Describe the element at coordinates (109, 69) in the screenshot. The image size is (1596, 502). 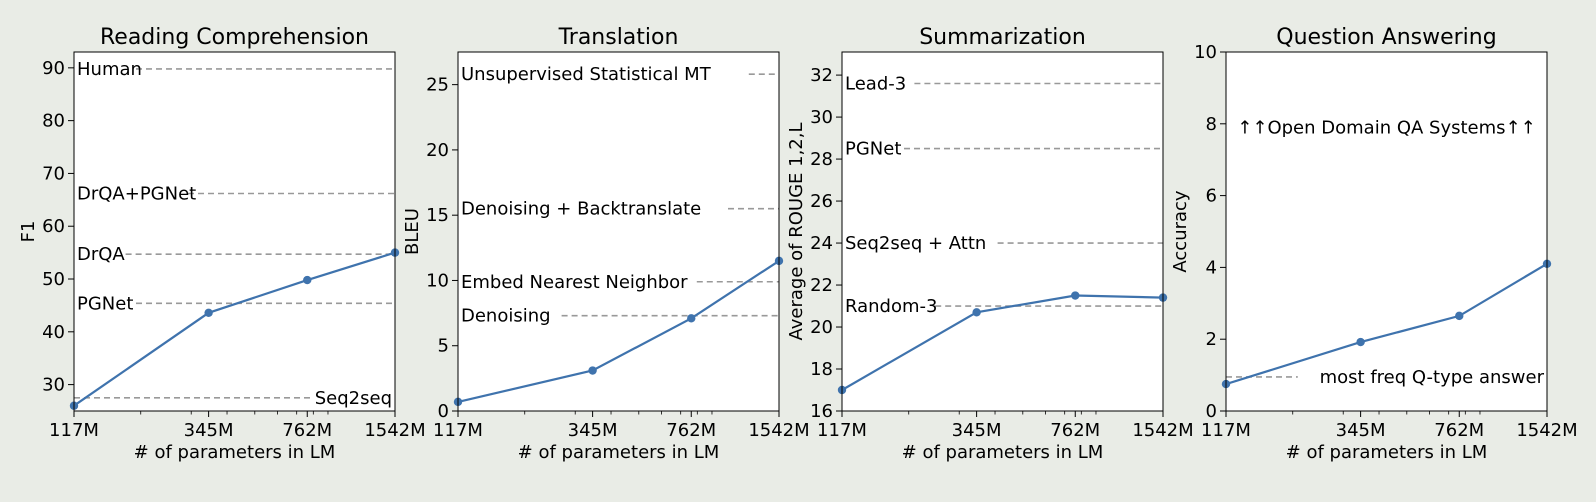
I see `baseline-label: Human` at that location.